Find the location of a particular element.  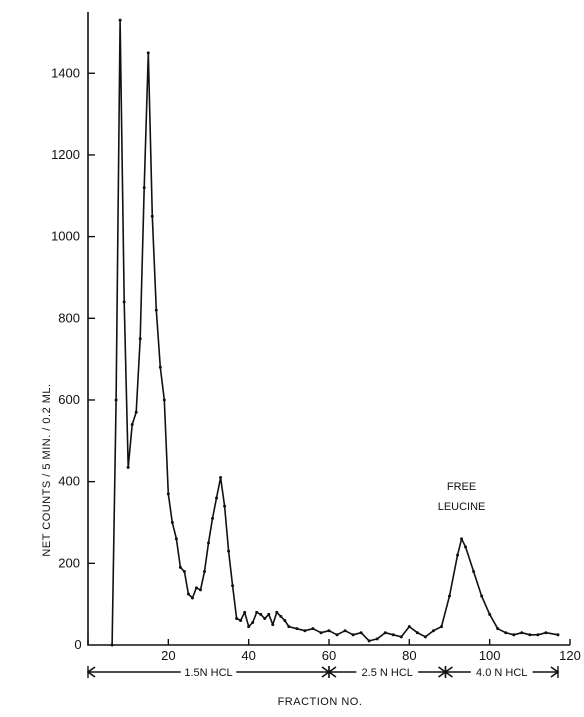

y-tick-label: 1400 is located at coordinates (65, 72).